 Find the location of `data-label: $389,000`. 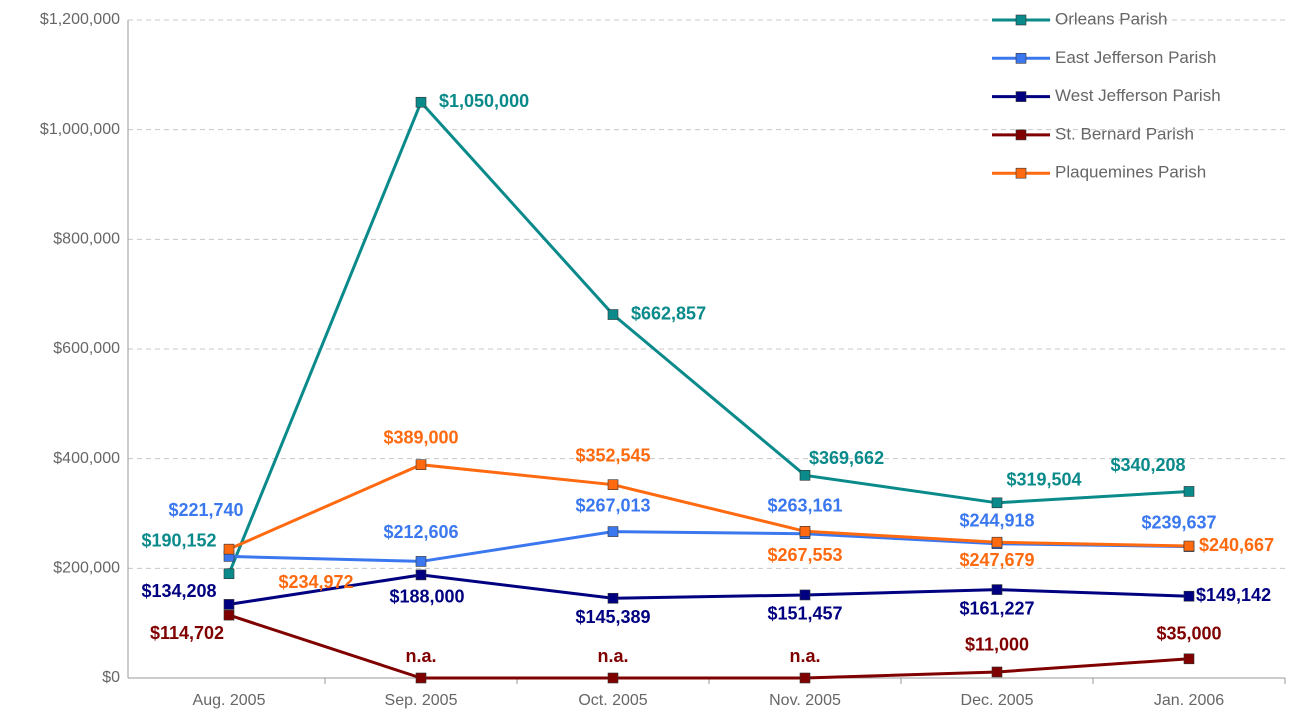

data-label: $389,000 is located at coordinates (420, 437).